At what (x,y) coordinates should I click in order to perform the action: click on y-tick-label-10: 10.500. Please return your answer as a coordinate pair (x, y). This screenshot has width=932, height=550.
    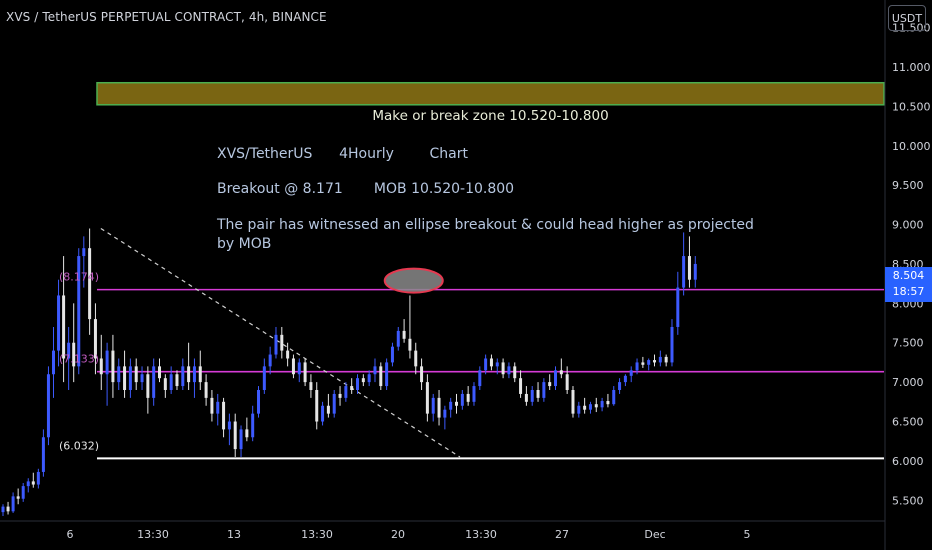
    Looking at the image, I should click on (911, 106).